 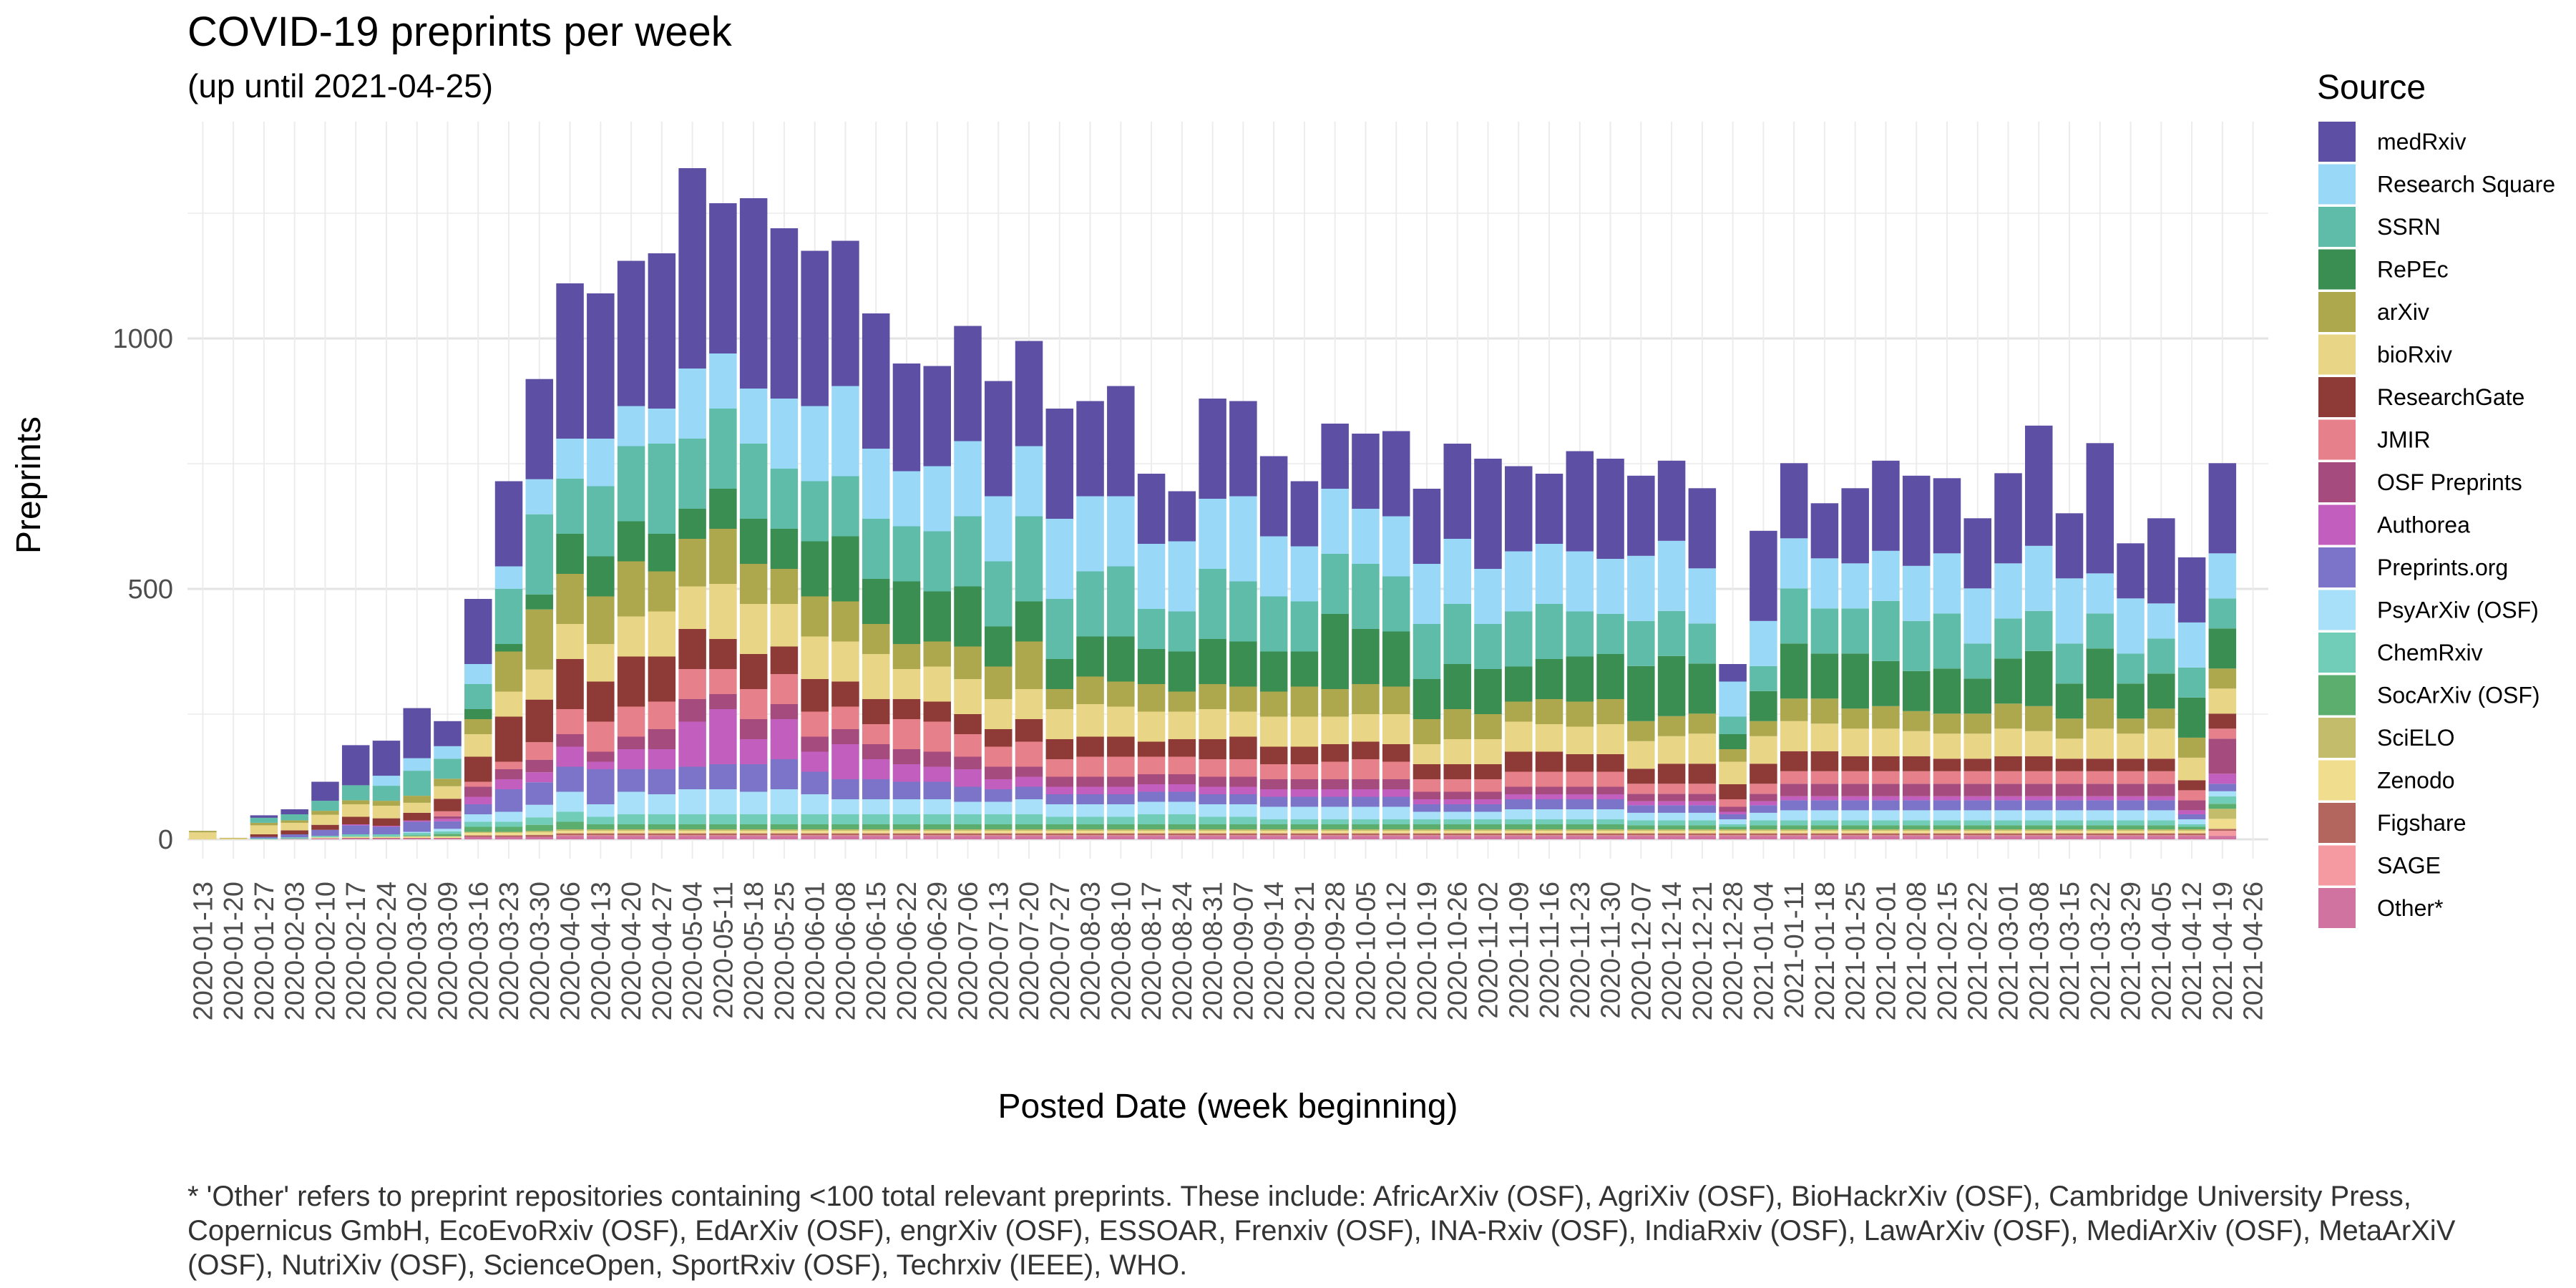 What do you see at coordinates (2422, 823) in the screenshot?
I see `legend-label: Figshare` at bounding box center [2422, 823].